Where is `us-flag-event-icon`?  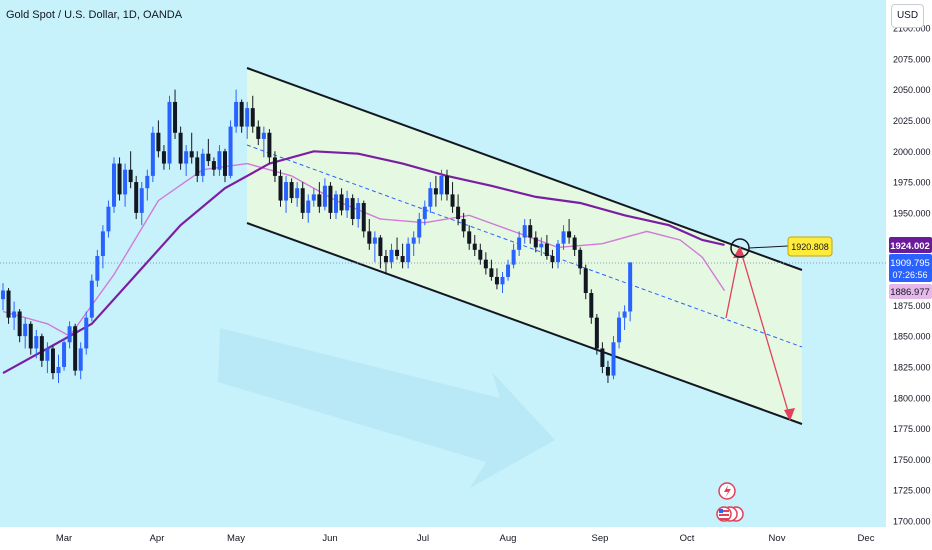 us-flag-event-icon is located at coordinates (730, 514).